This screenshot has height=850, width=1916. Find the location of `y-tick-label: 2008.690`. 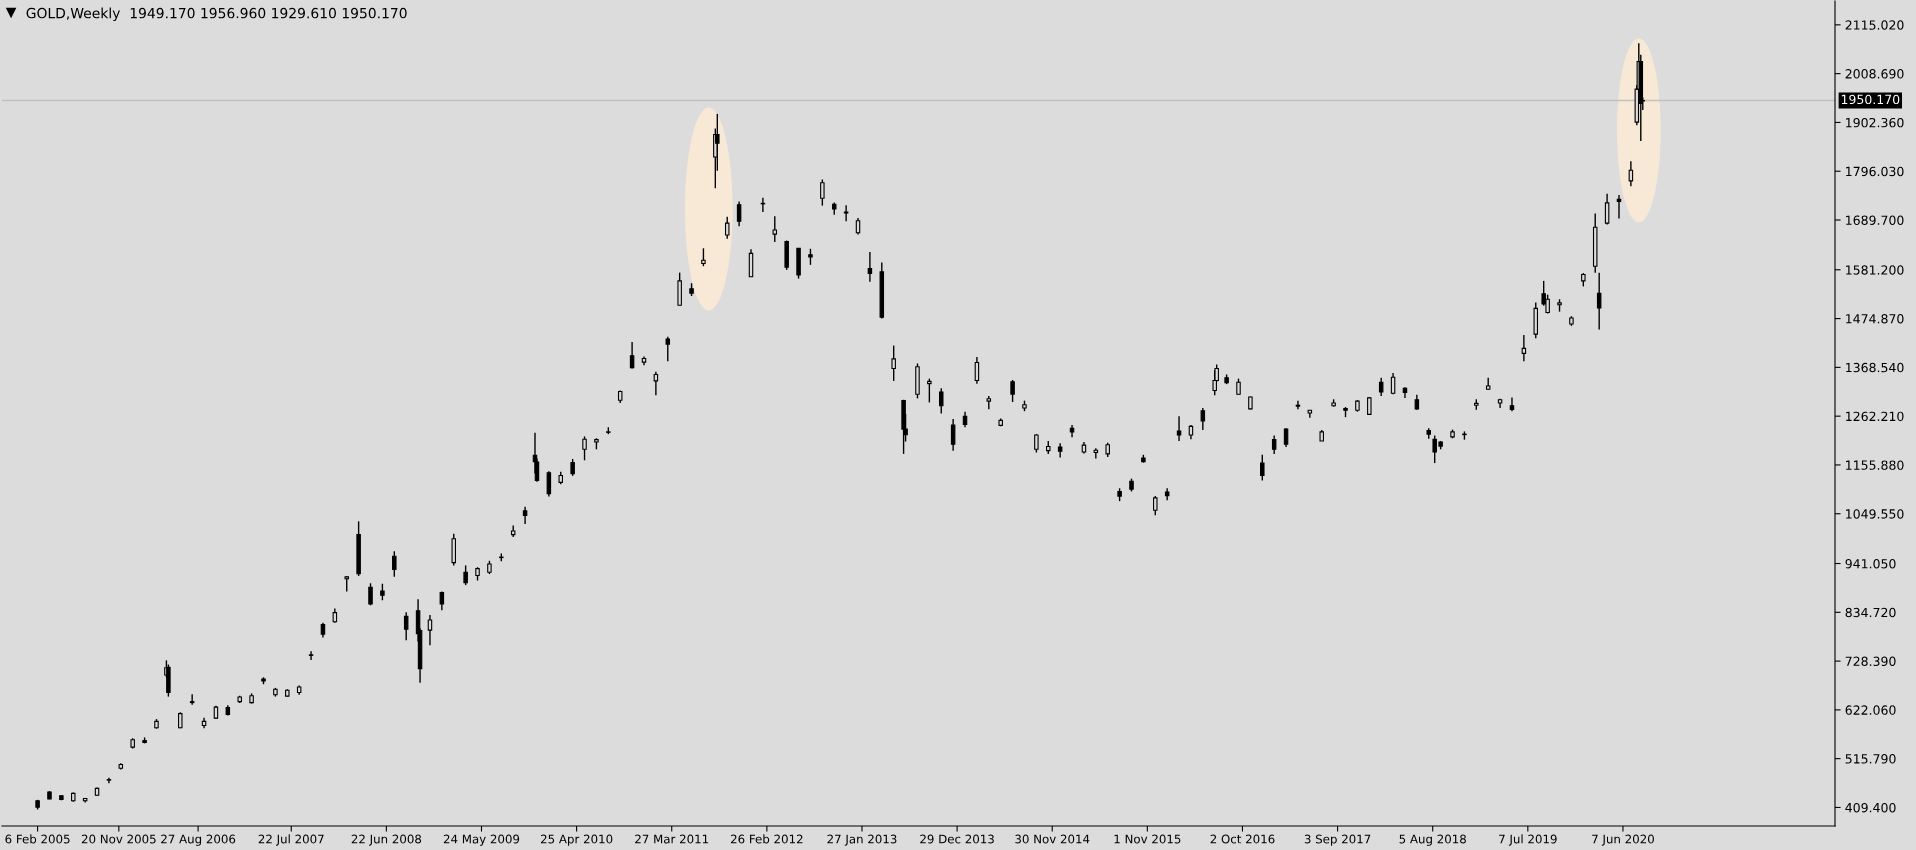

y-tick-label: 2008.690 is located at coordinates (1874, 74).